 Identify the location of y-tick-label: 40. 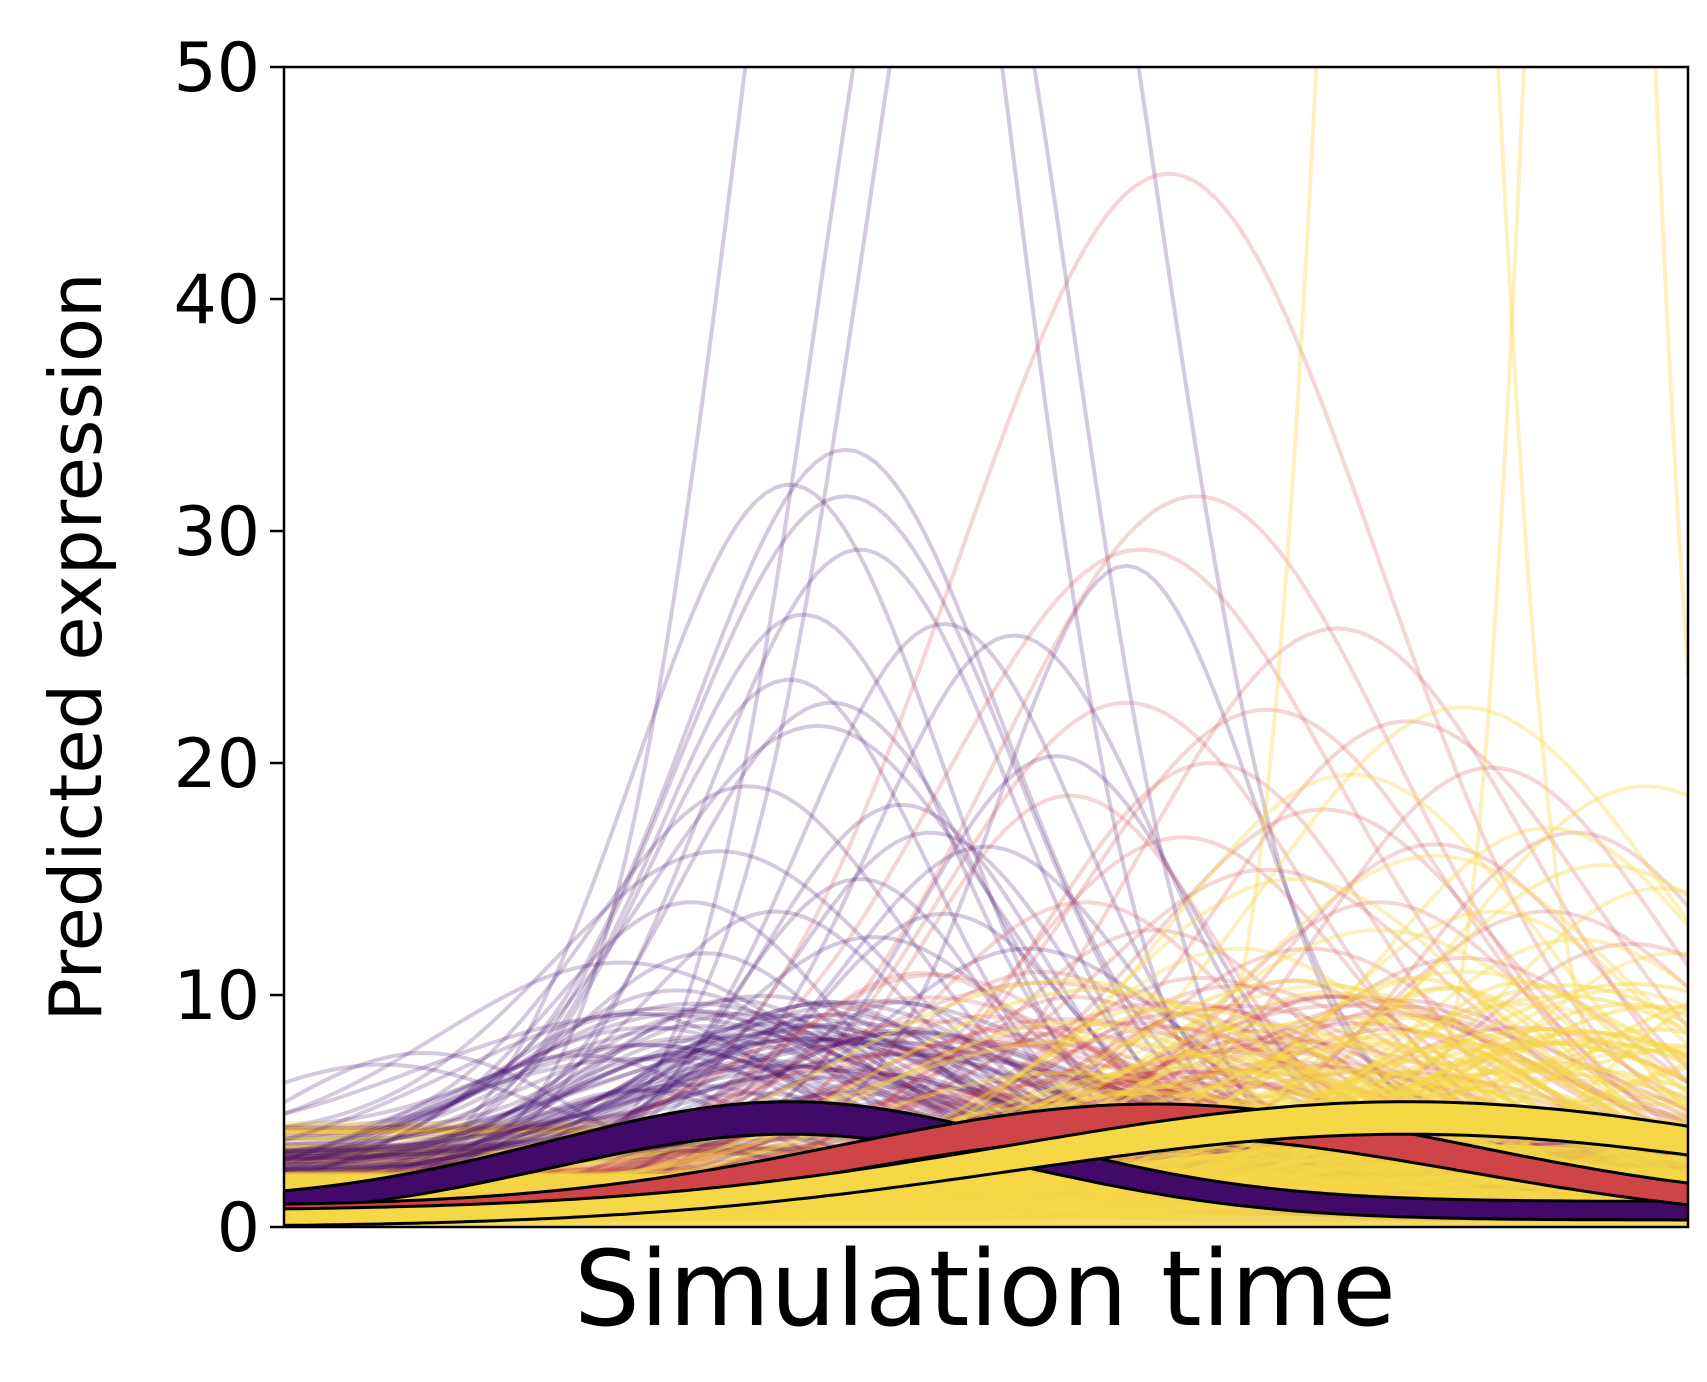
(216, 300).